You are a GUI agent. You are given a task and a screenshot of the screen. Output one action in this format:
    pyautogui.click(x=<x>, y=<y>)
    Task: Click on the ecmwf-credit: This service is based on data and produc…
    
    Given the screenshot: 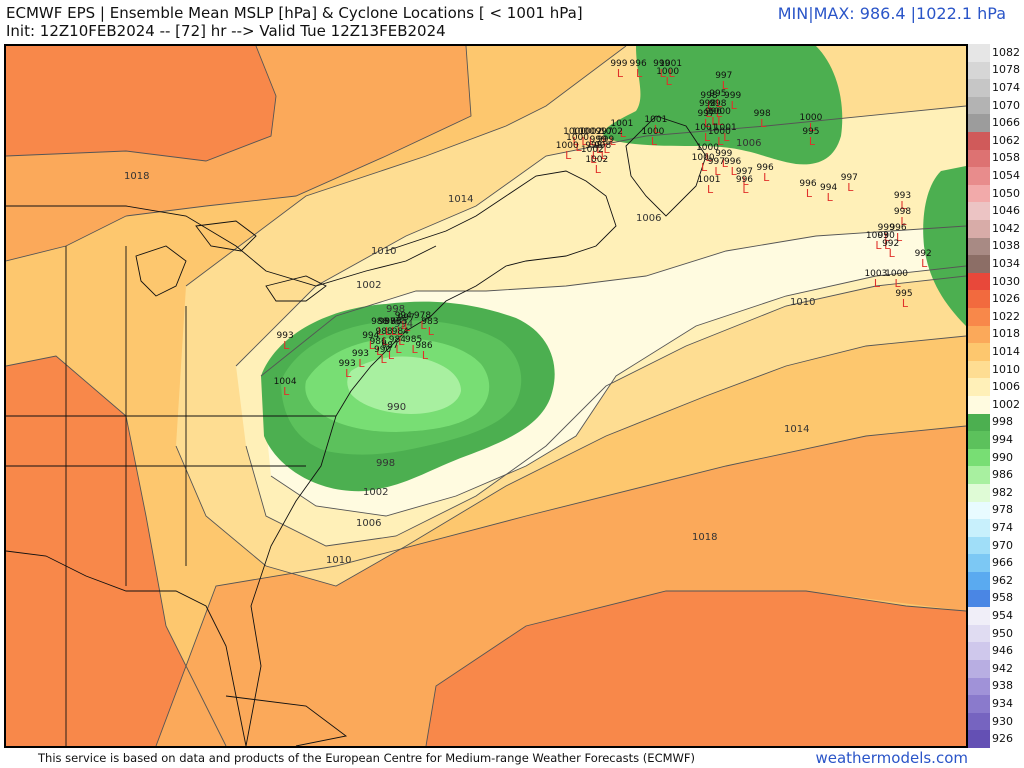 What is the action you would take?
    pyautogui.click(x=366, y=758)
    